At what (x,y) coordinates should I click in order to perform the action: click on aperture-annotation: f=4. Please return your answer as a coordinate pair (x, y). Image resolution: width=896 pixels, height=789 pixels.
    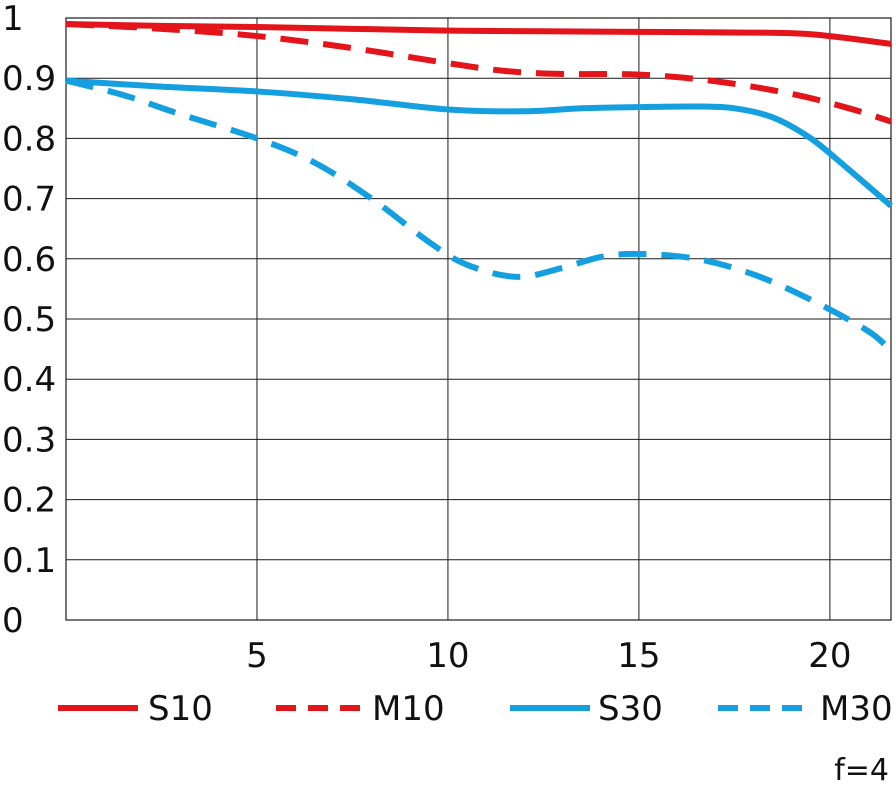
    Looking at the image, I should click on (861, 770).